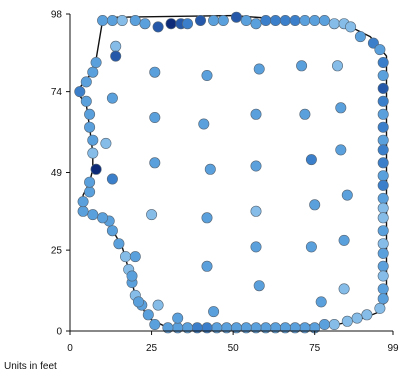  What do you see at coordinates (57, 15) in the screenshot?
I see `y-tick-label-4: 98` at bounding box center [57, 15].